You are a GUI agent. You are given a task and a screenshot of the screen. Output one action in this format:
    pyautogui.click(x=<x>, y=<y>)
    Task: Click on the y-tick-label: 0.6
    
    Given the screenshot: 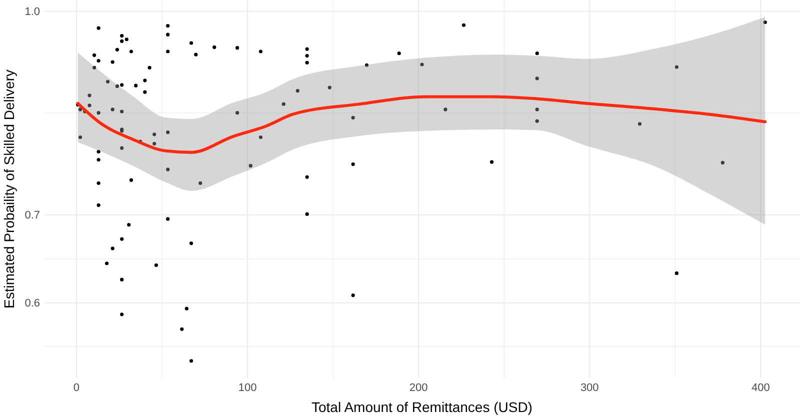 What is the action you would take?
    pyautogui.click(x=32, y=304)
    